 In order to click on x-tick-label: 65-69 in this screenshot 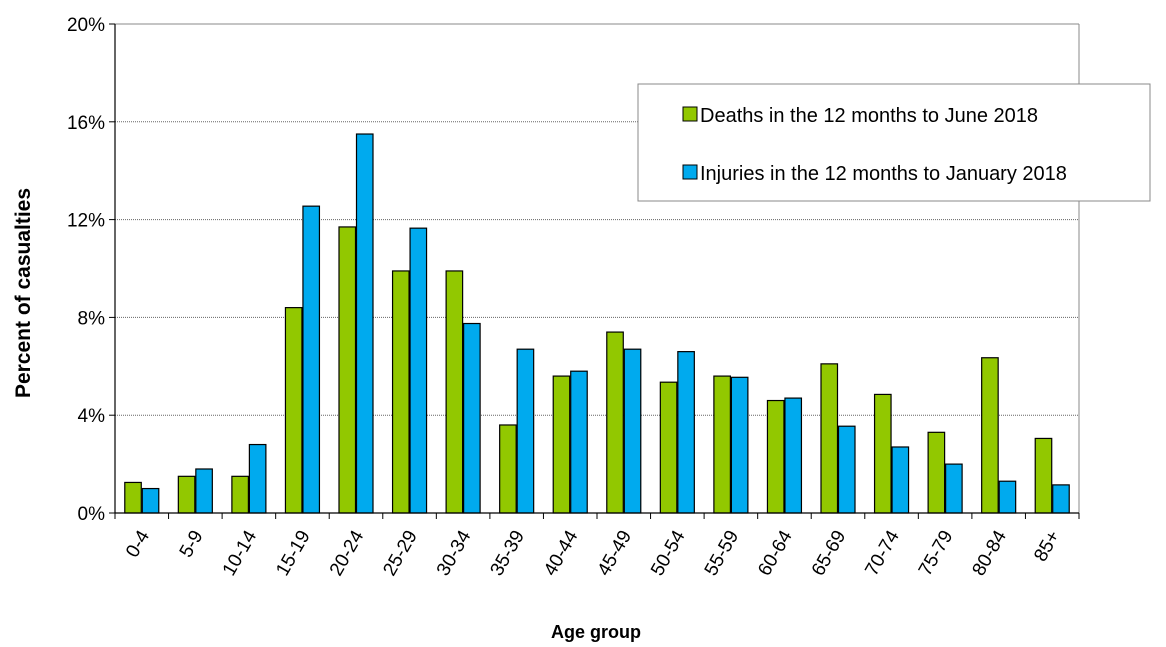, I will do `click(829, 553)`.